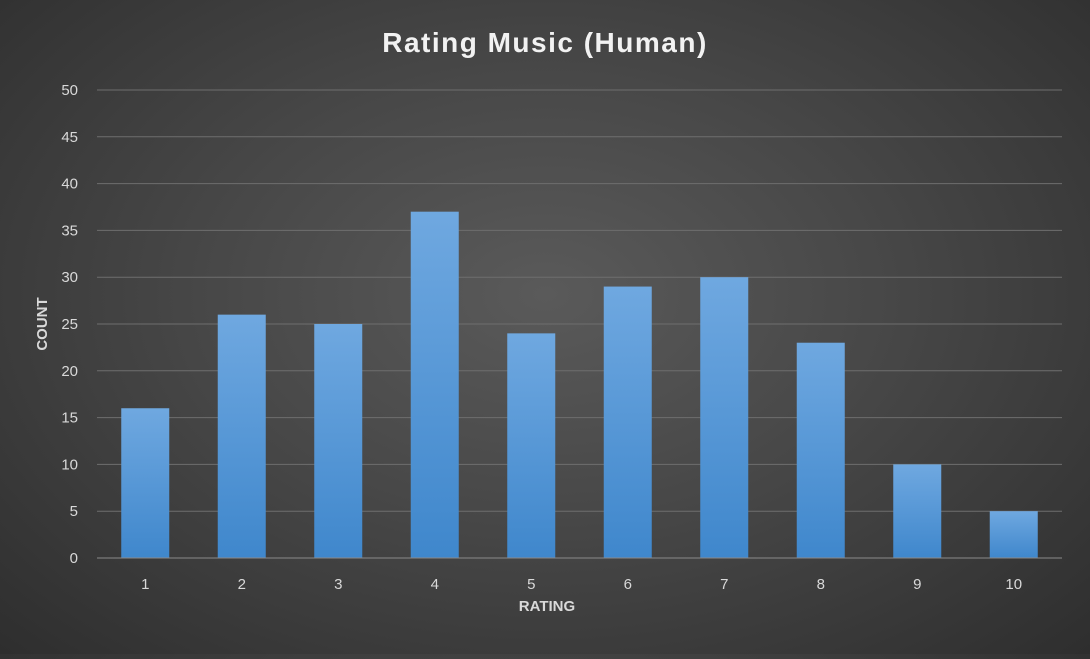 The width and height of the screenshot is (1090, 659). Describe the element at coordinates (917, 584) in the screenshot. I see `x-tick-label: 9` at that location.